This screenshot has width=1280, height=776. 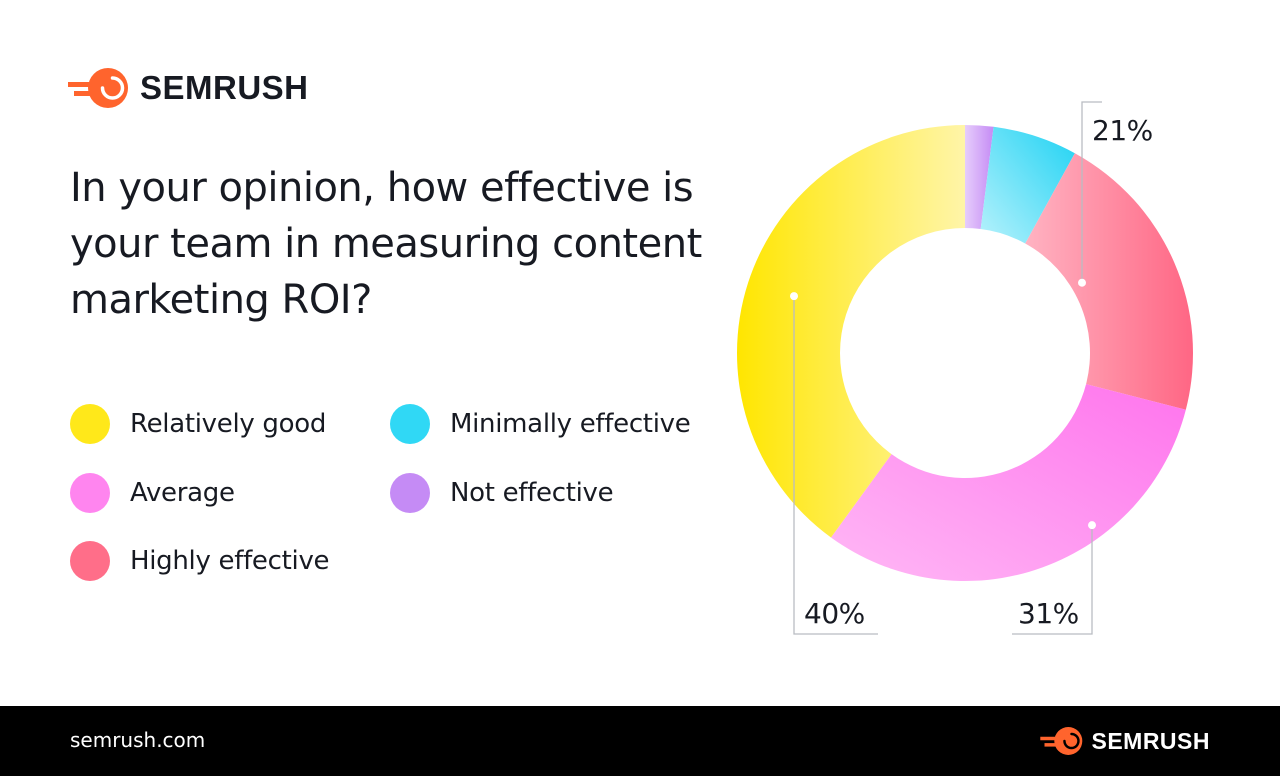 I want to click on slice-not-effective, so click(x=979, y=177).